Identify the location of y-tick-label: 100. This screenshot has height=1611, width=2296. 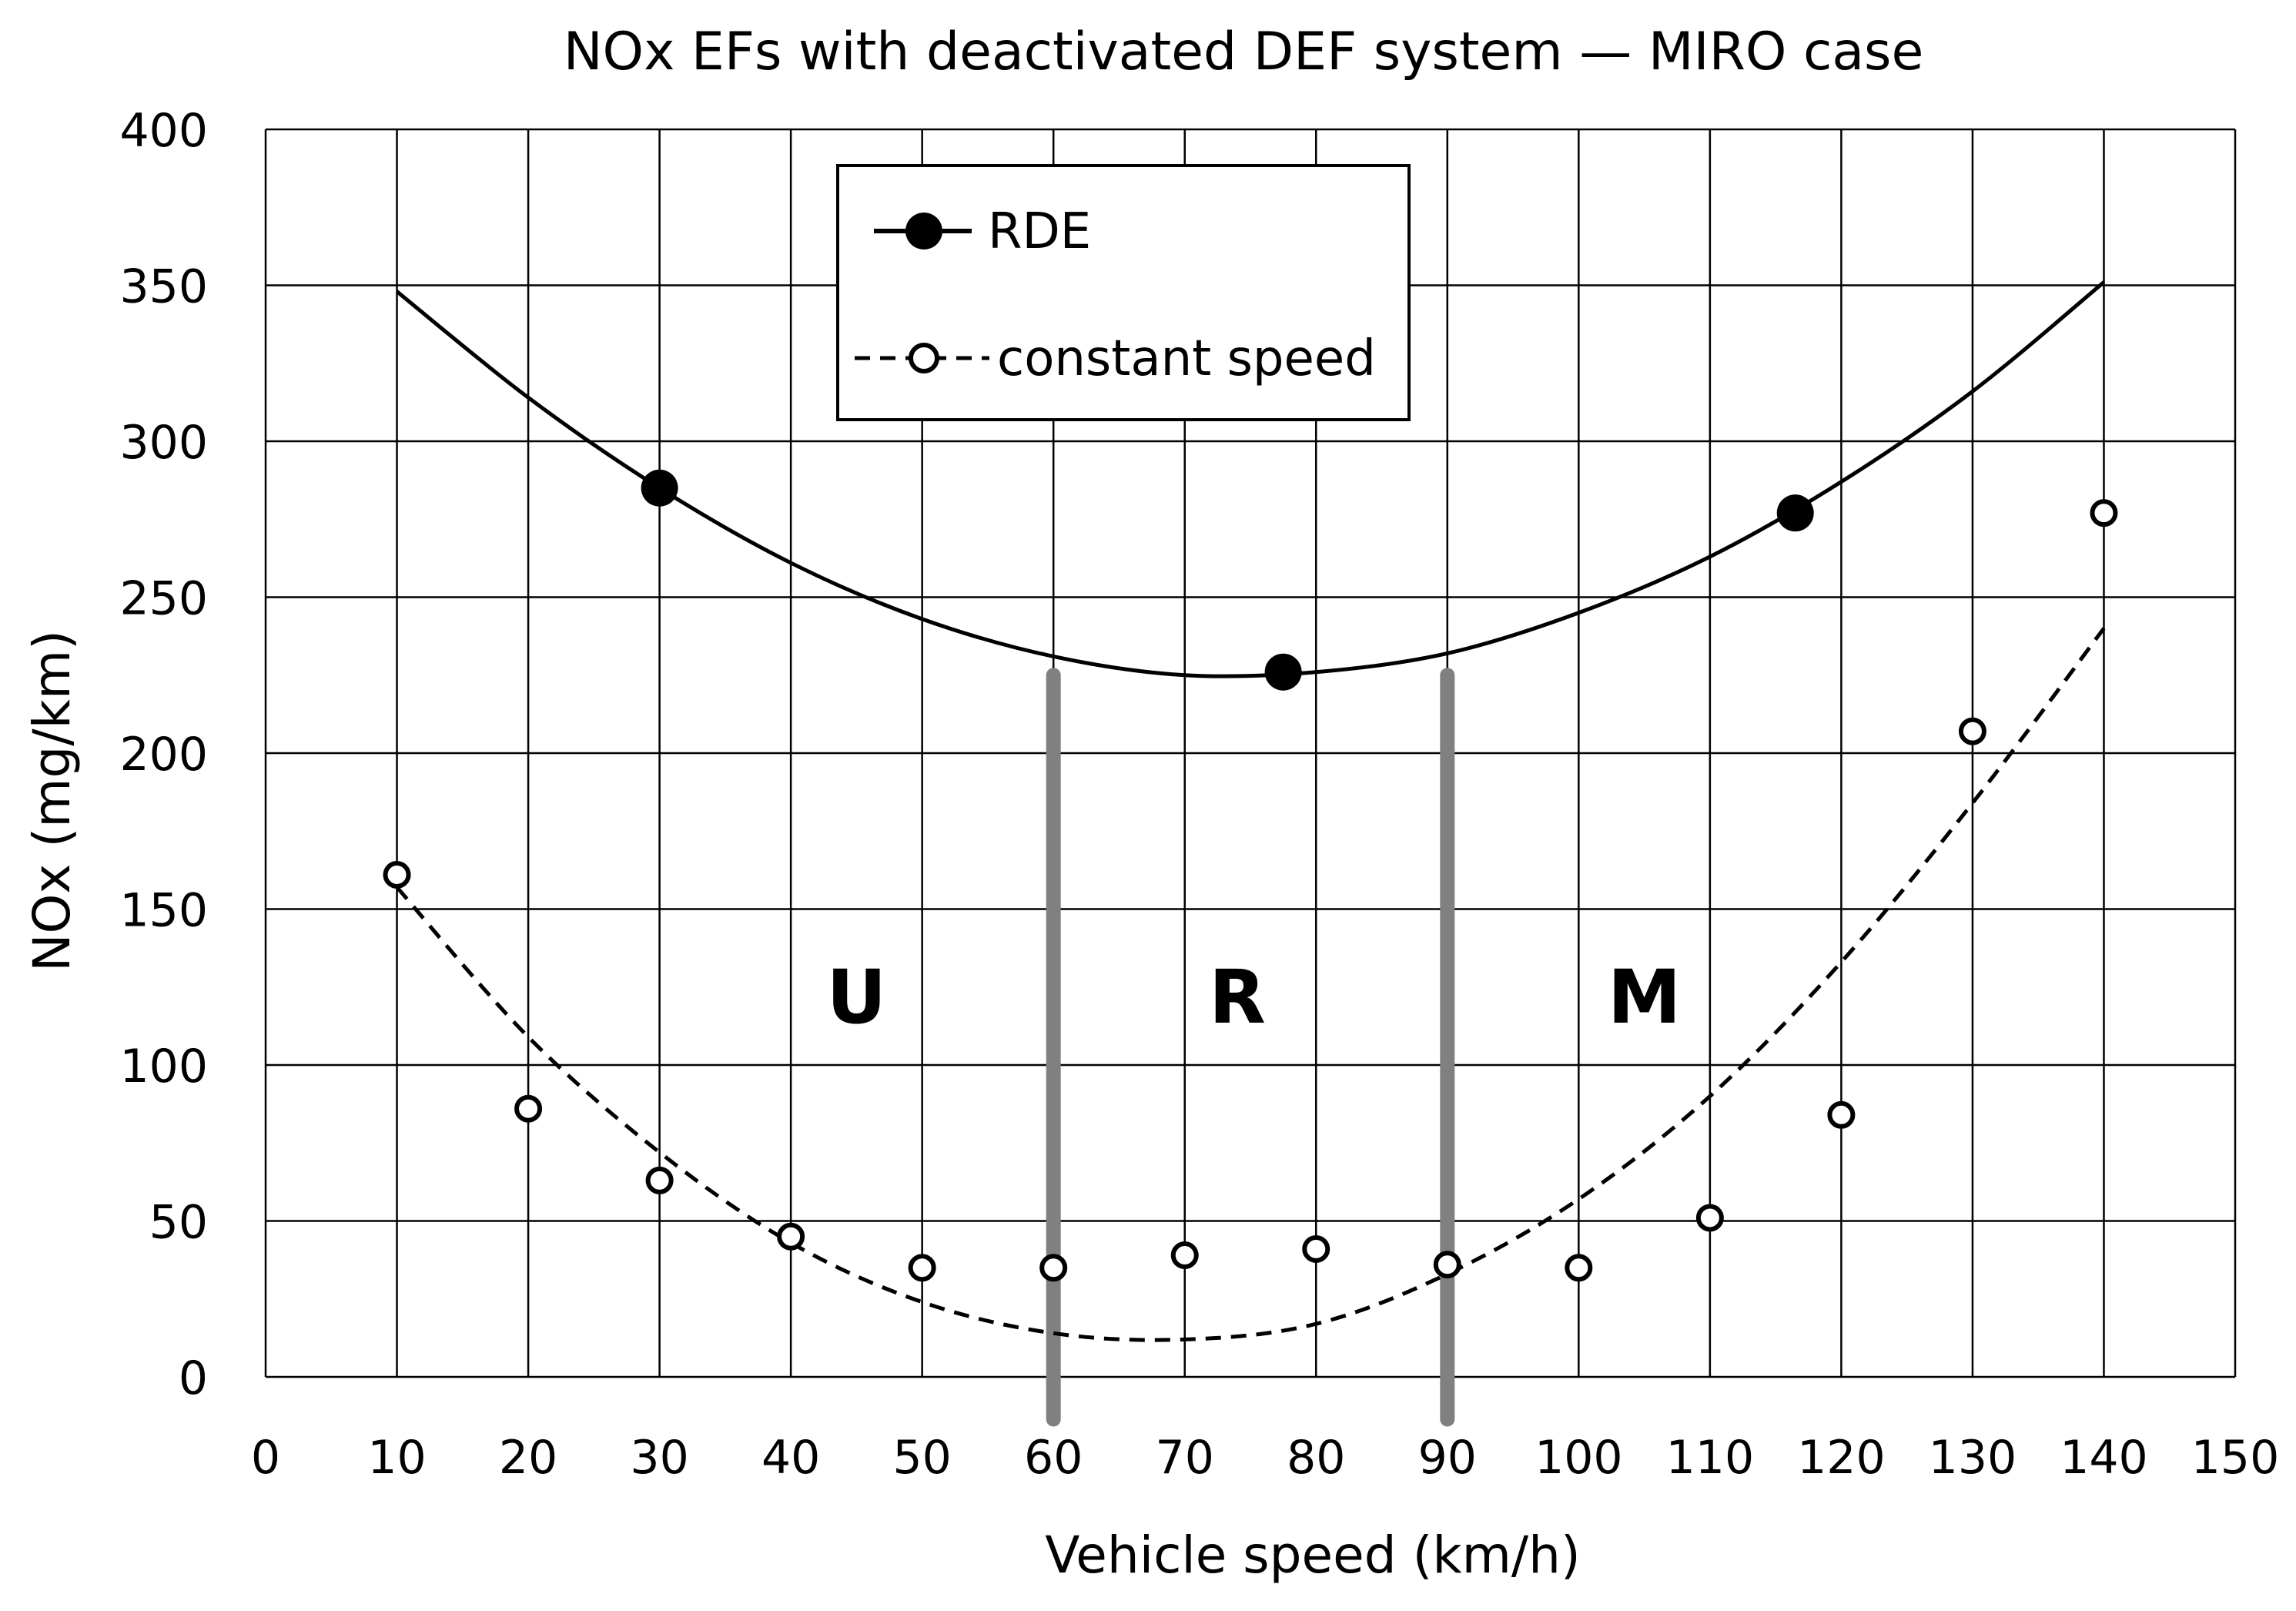
(163, 1067).